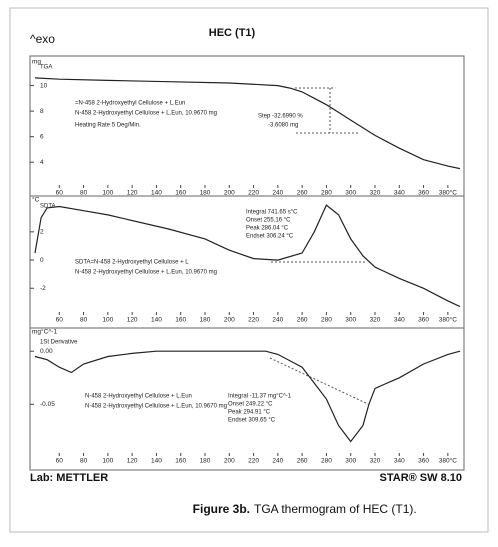  I want to click on annotation: N-458 2-Hydroxyethyl Cellulose + L.Eun, so click(138, 397).